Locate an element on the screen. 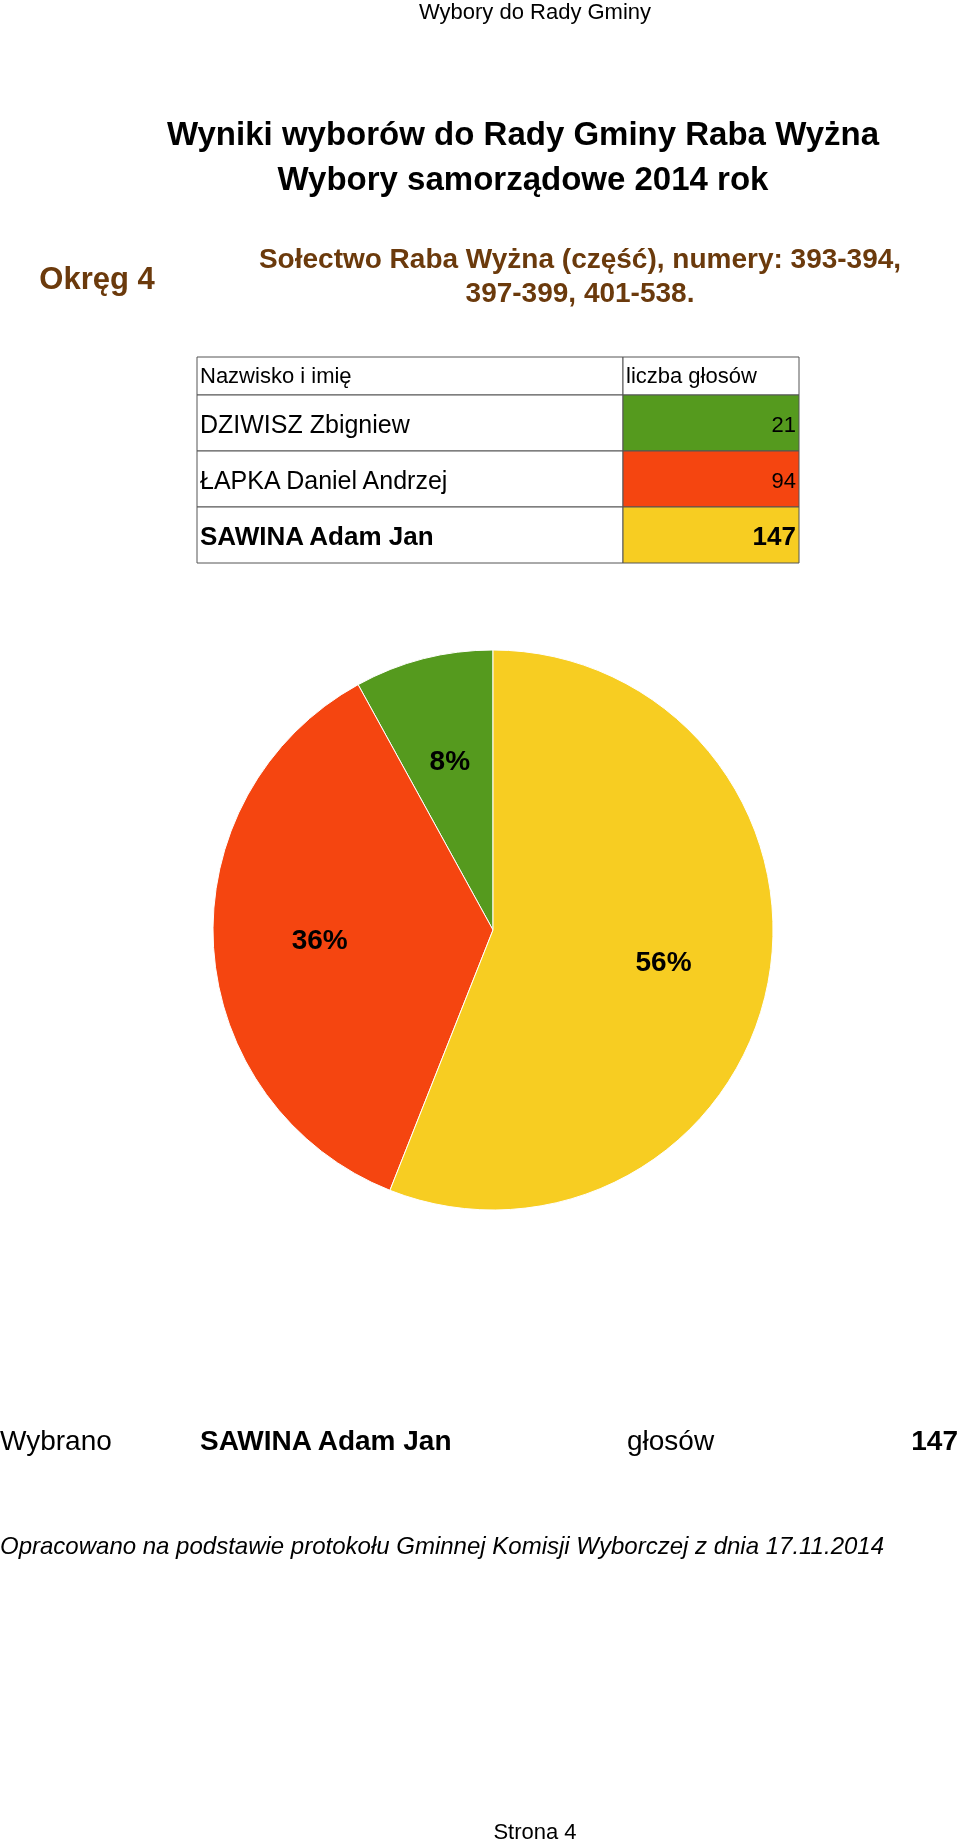 The height and width of the screenshot is (1842, 960). text: głosów is located at coordinates (671, 1440).